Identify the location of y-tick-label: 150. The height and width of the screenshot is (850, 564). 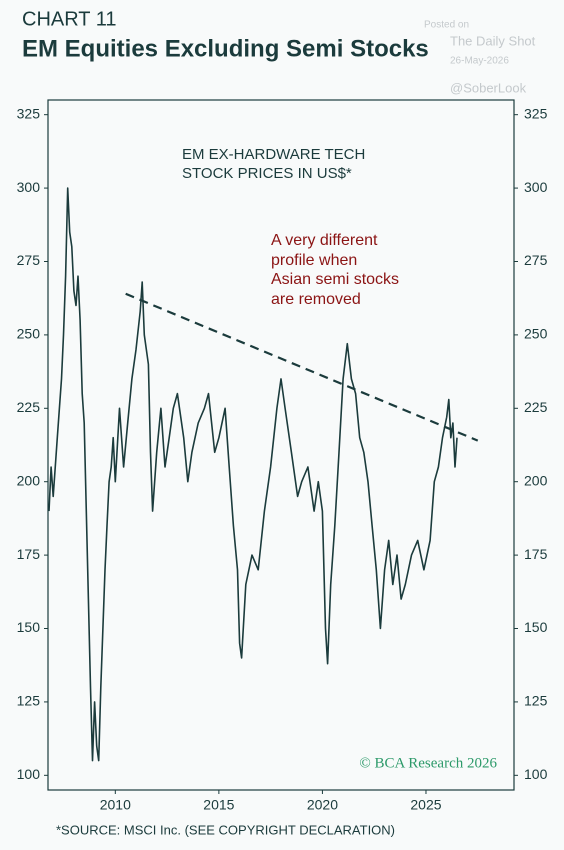
(29, 627).